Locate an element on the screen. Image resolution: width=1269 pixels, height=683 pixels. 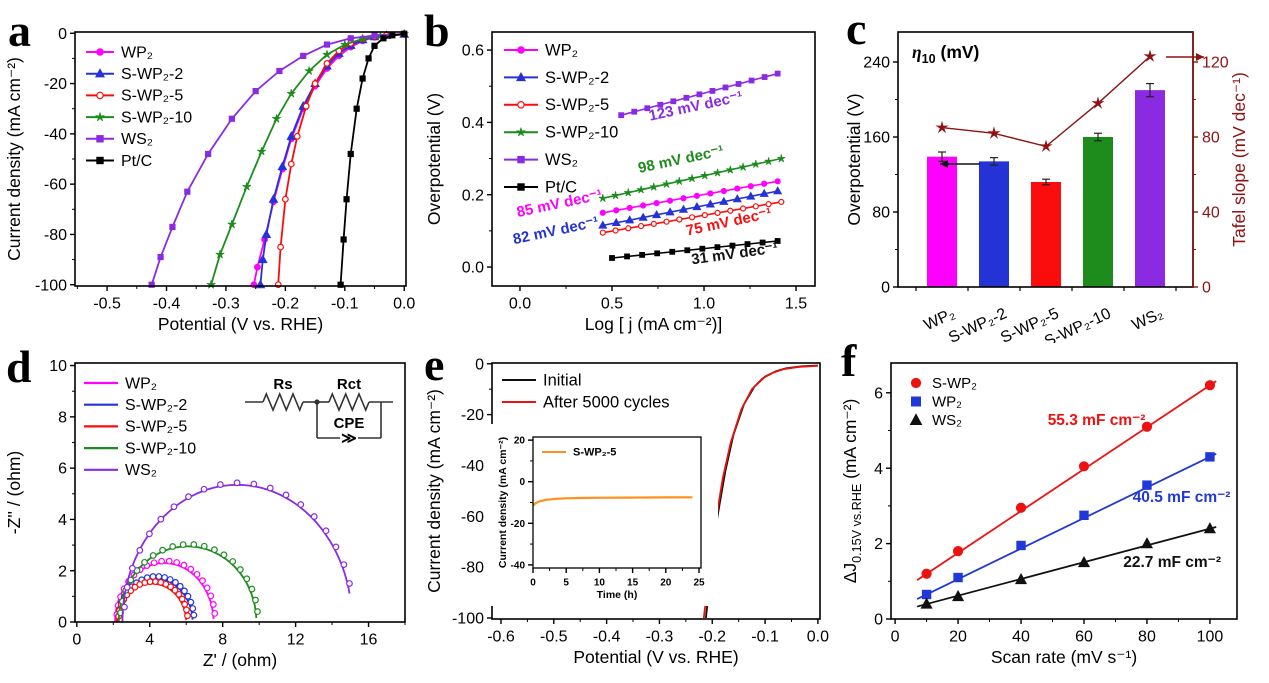
svg-text: 40 is located at coordinates (1021, 637).